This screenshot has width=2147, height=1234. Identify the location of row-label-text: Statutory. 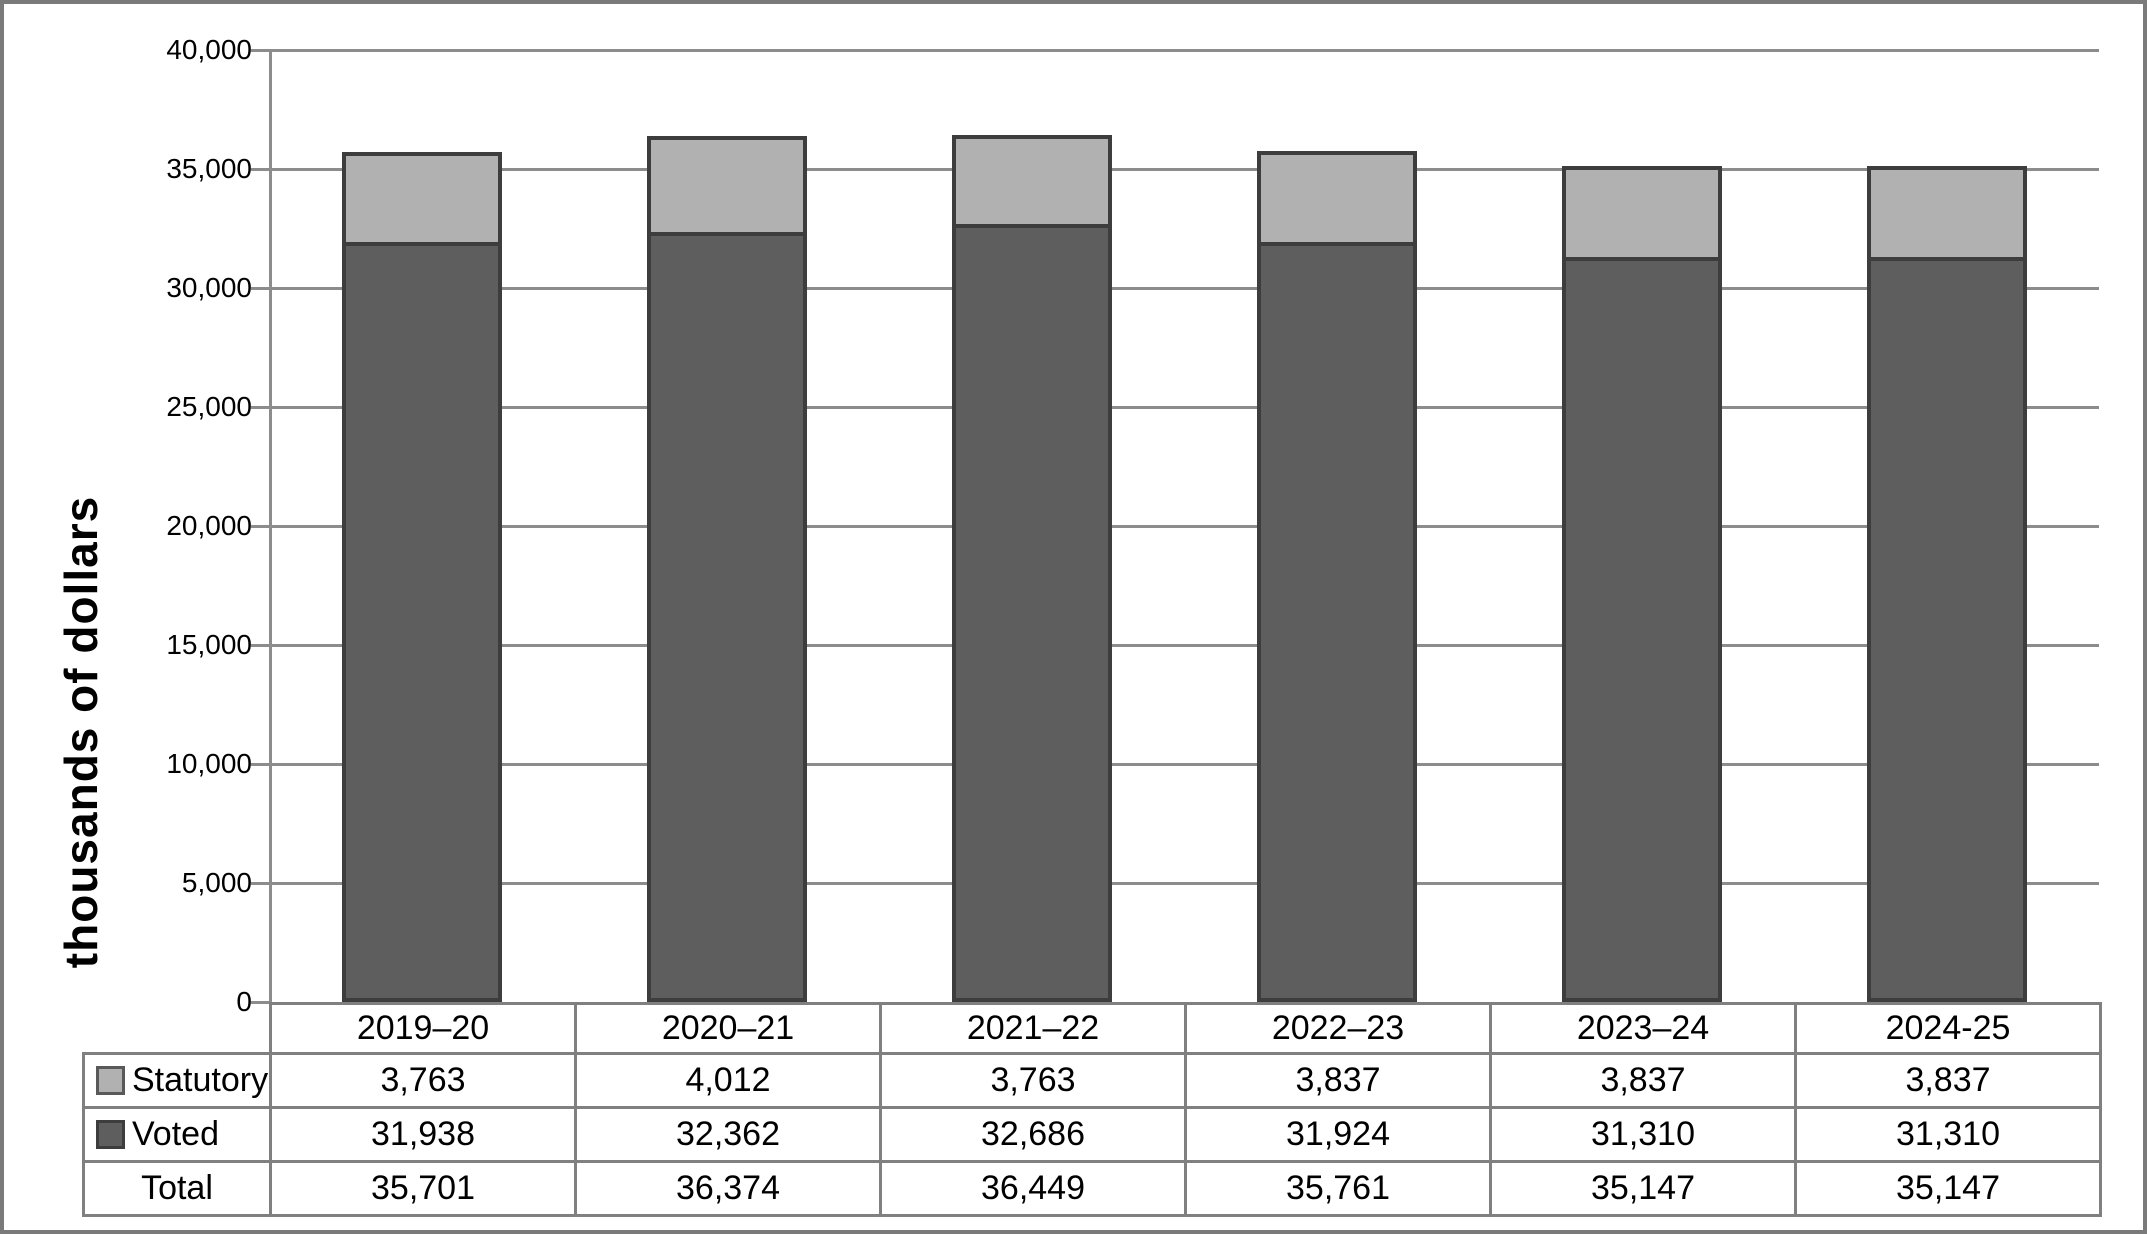
(200, 1080).